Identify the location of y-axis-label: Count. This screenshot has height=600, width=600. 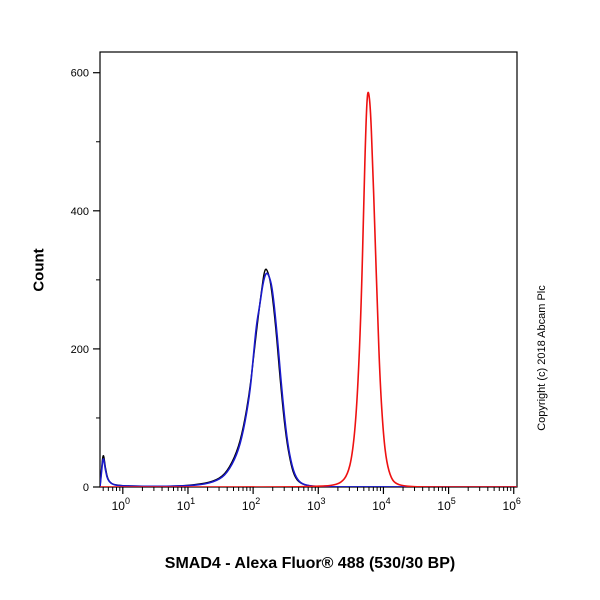
(39, 270).